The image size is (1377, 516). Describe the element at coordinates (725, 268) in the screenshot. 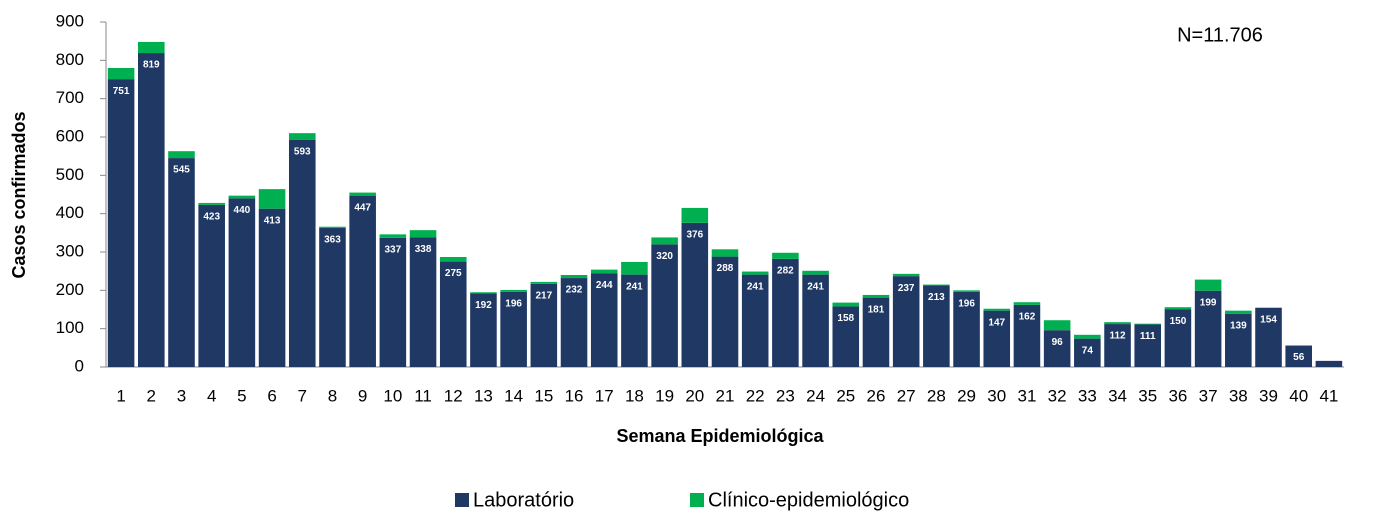

I see `value-label: 288` at that location.